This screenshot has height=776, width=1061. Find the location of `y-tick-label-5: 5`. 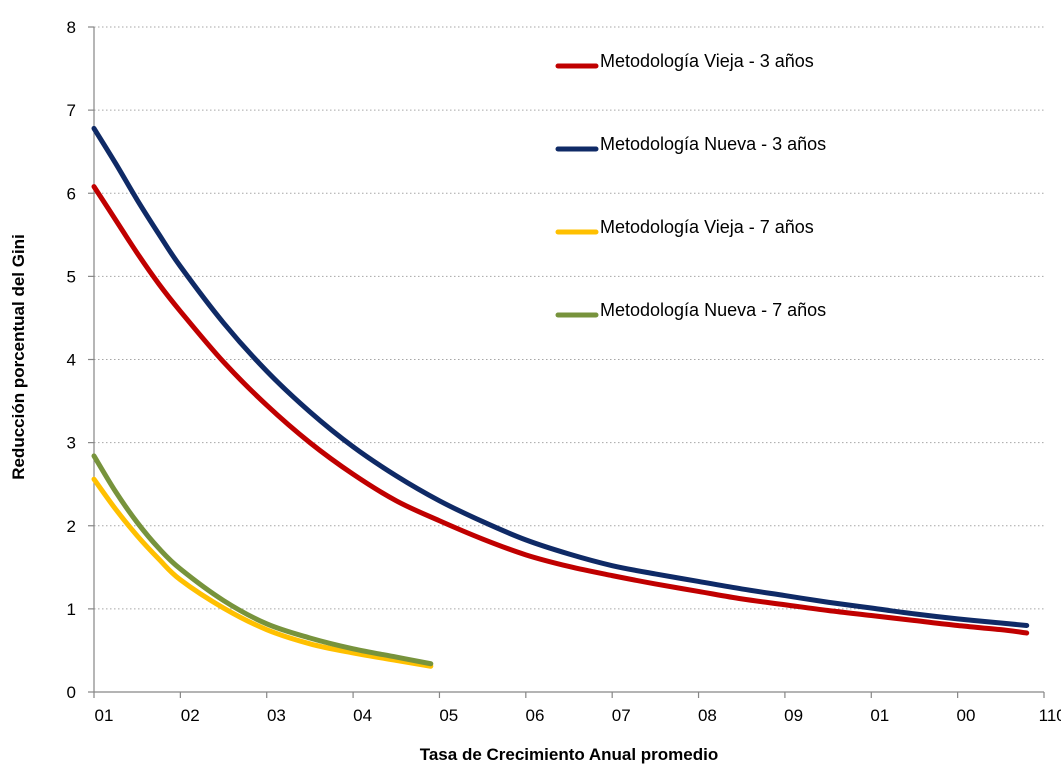

y-tick-label-5: 5 is located at coordinates (71, 276).